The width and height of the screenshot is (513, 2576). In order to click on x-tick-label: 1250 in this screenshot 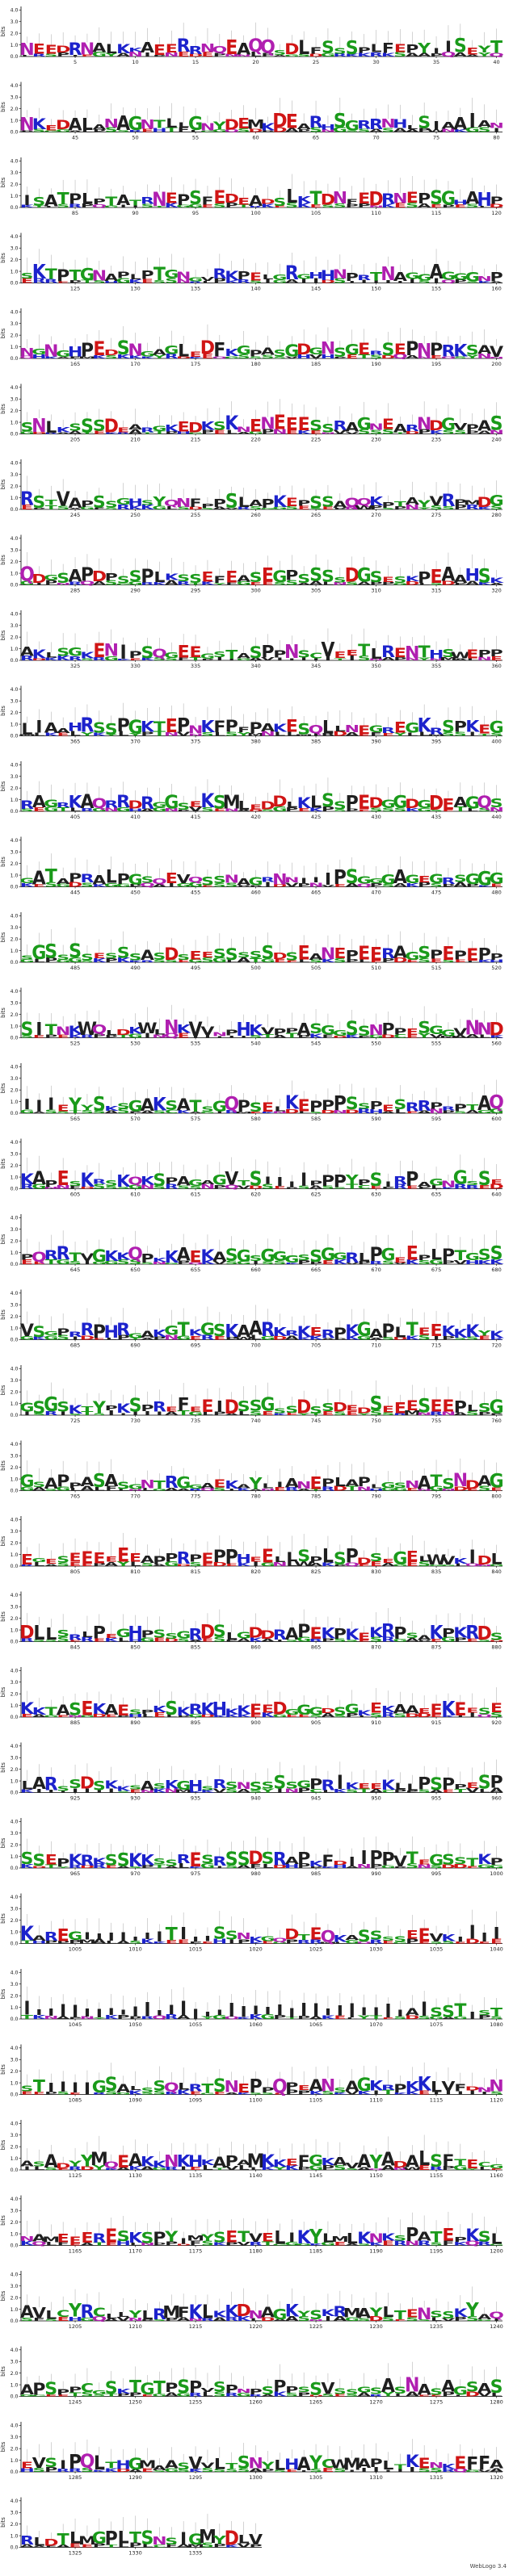, I will do `click(135, 2402)`.